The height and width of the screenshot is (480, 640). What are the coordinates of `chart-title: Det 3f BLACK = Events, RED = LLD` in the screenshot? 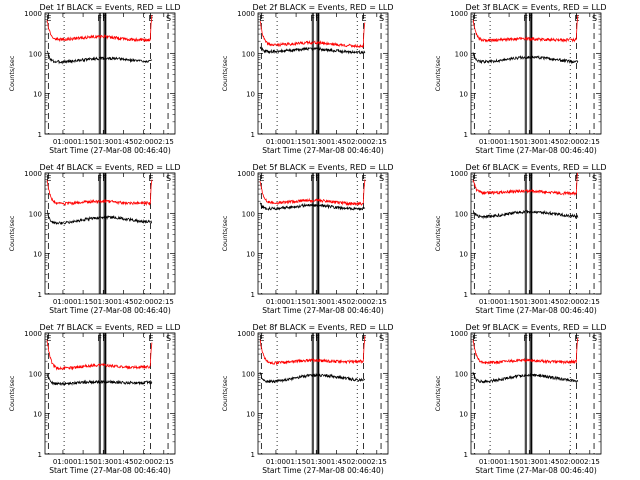 It's located at (535, 7).